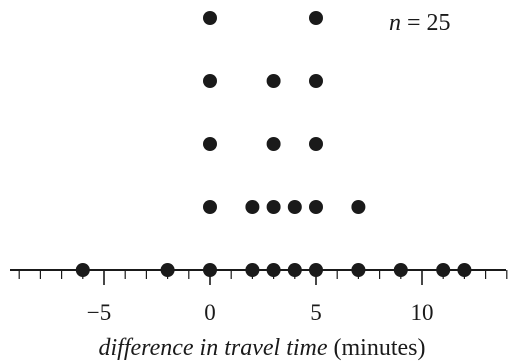  Describe the element at coordinates (212, 348) in the screenshot. I see `x-axis-label-italic: difference in travel time` at that location.